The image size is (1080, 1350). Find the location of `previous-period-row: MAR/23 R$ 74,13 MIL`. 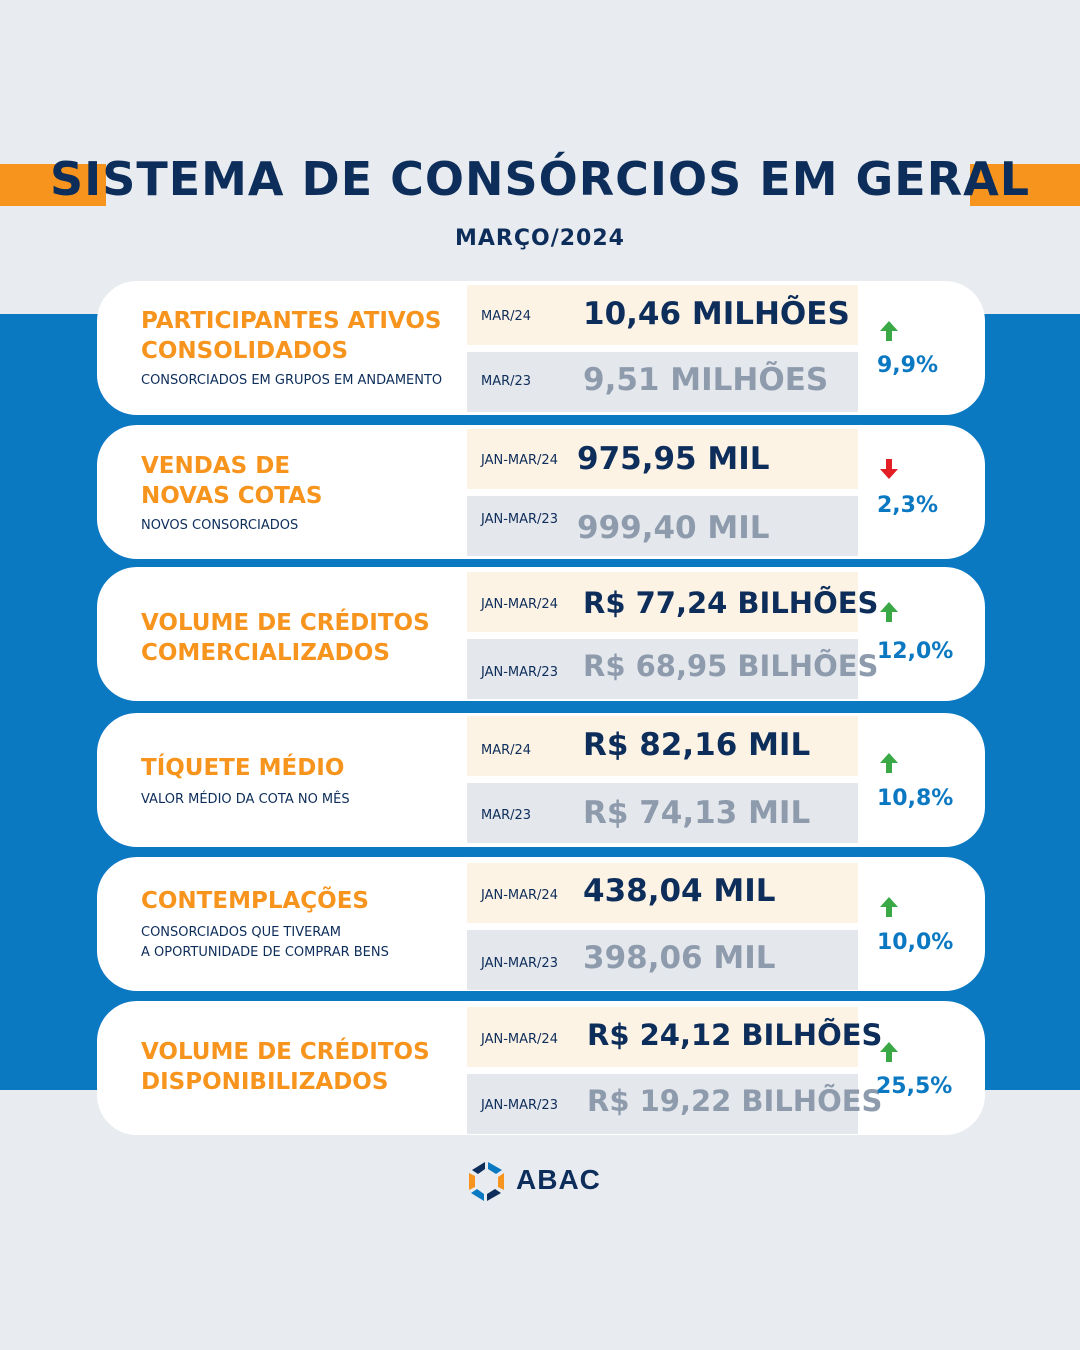

previous-period-row: MAR/23 R$ 74,13 MIL is located at coordinates (662, 813).